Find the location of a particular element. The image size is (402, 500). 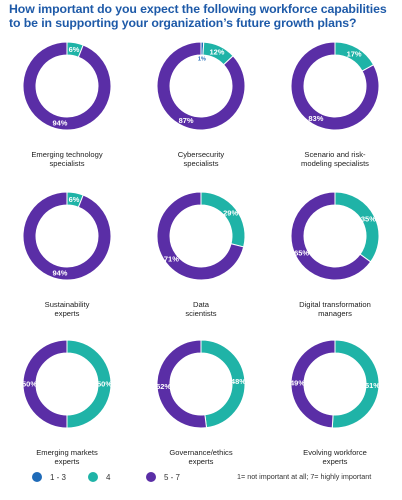

donut-panel: 51% 49% Evolving workforce experts is located at coordinates (335, 409).